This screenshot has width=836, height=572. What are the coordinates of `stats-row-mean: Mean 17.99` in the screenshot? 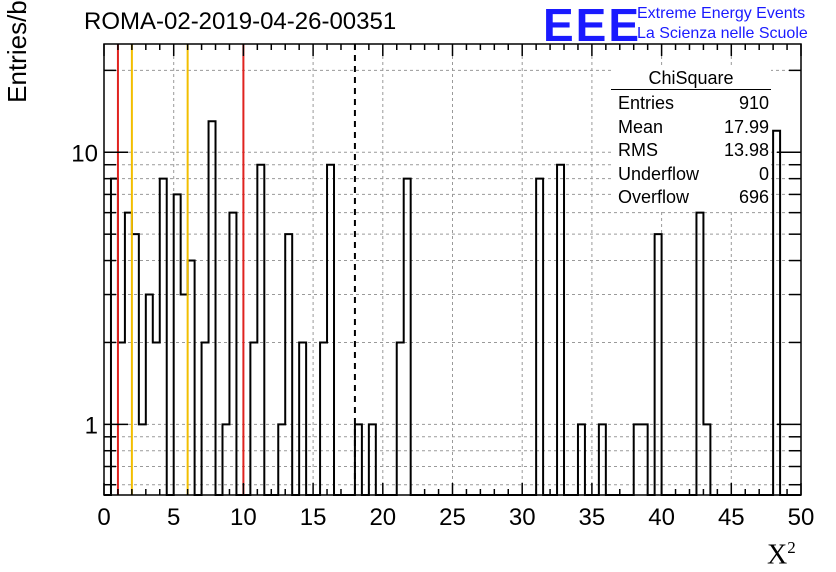 It's located at (691, 128).